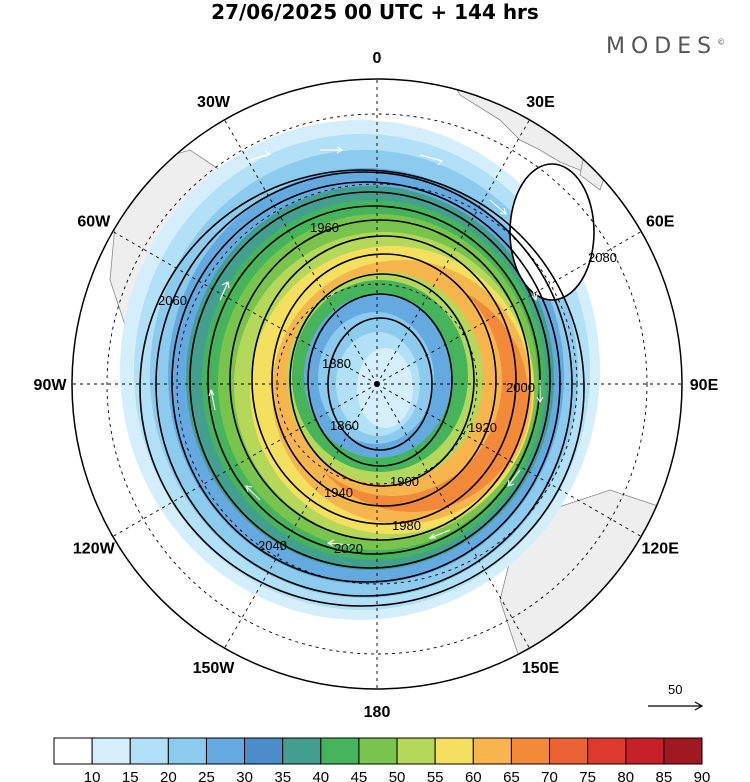 This screenshot has width=750, height=782. I want to click on colorbar: 10 15 20 25 30 35 40 45 50 55 60 65 70 75 80 85 90, so click(382, 759).